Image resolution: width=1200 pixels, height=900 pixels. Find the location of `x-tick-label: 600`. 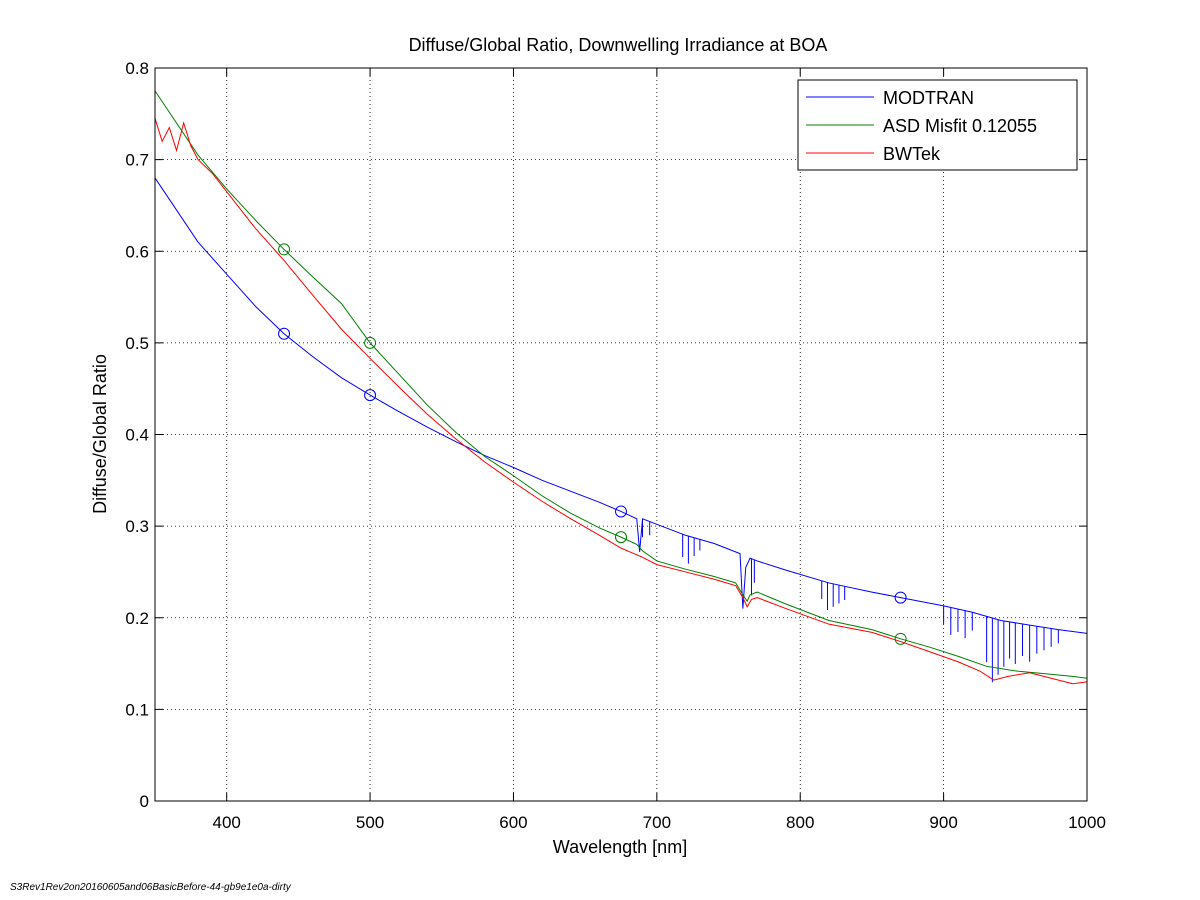

x-tick-label: 600 is located at coordinates (513, 822).